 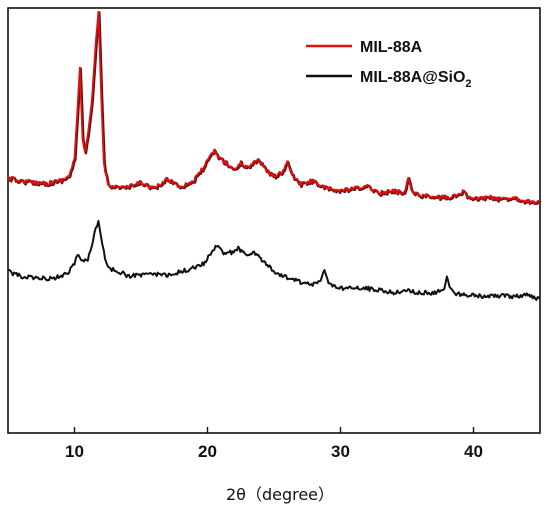 I want to click on x-tick-label: 10, so click(x=74, y=451).